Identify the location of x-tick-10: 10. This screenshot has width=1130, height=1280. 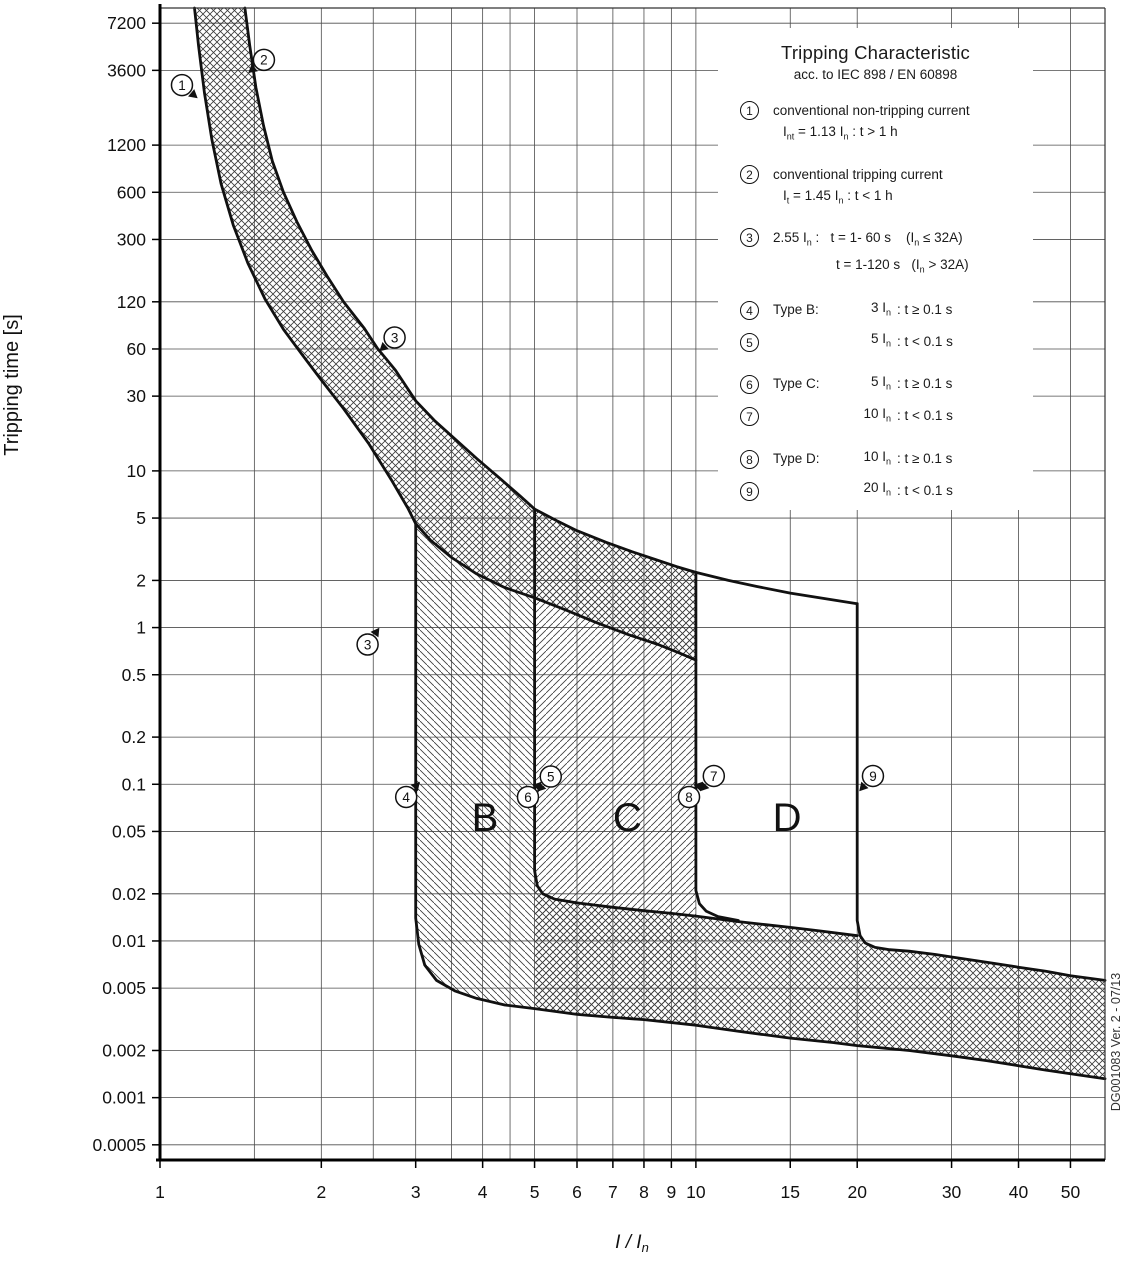
(696, 1192).